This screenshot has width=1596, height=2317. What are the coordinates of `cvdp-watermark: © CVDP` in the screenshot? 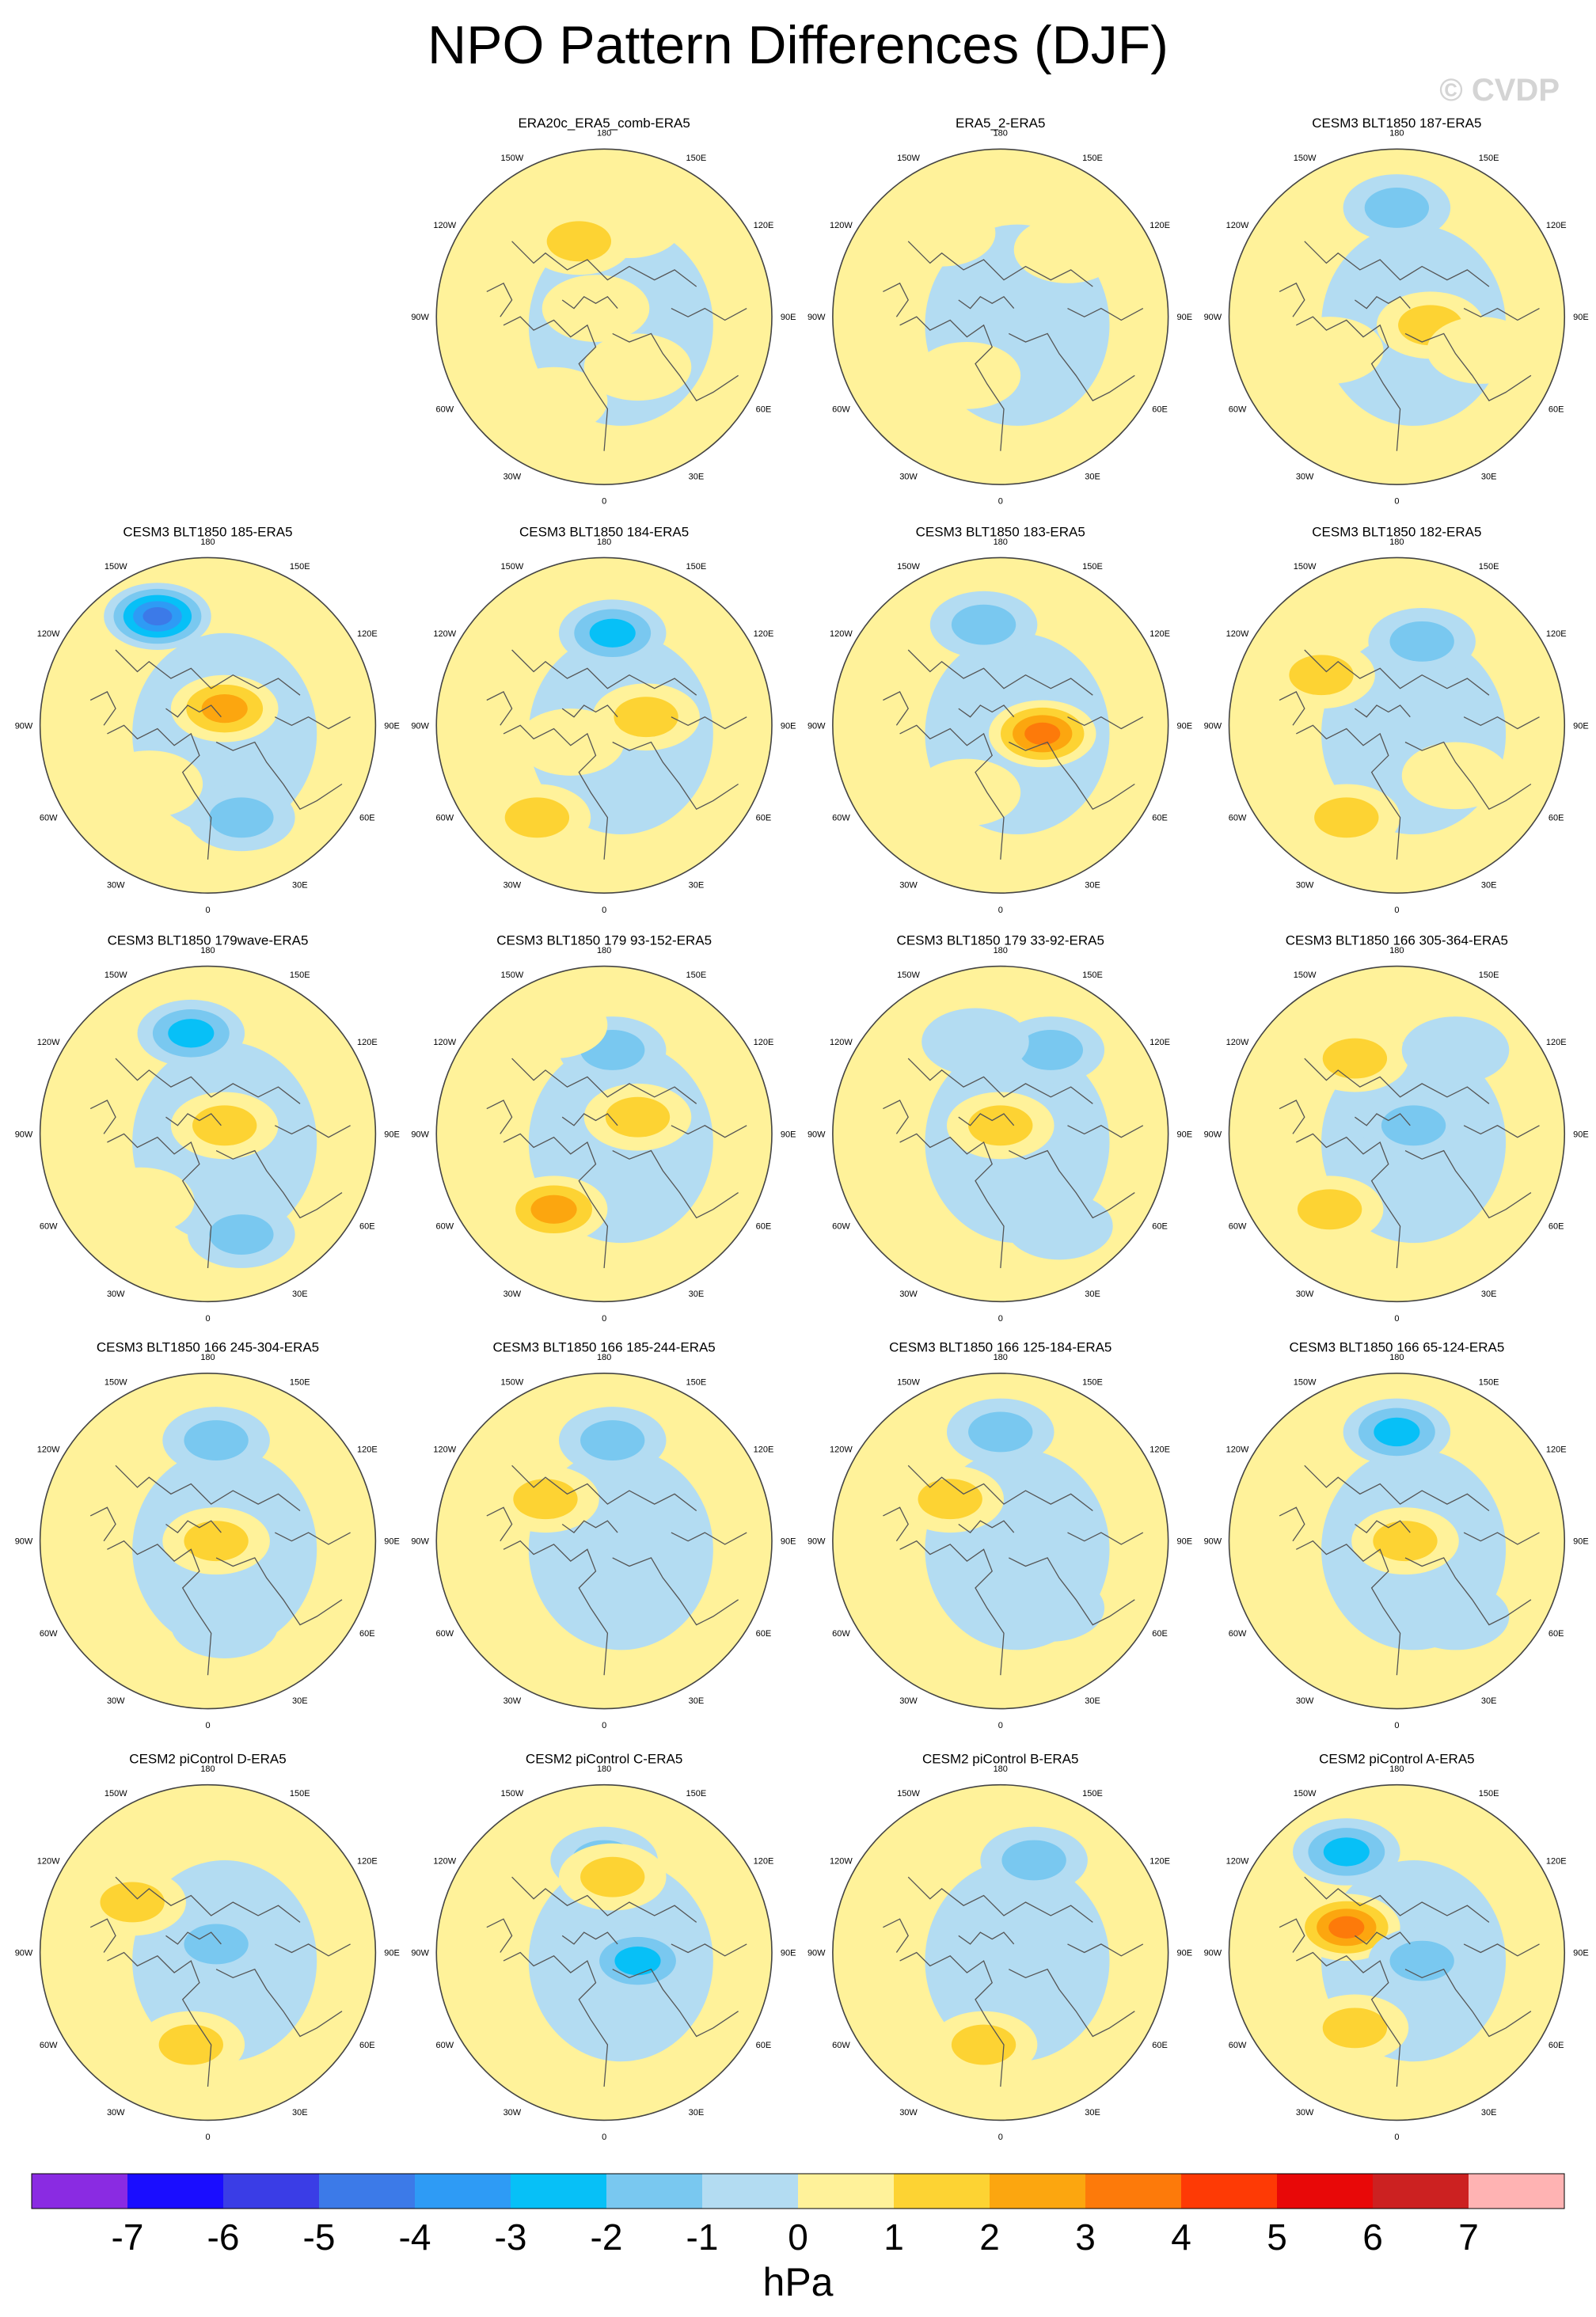 It's located at (1499, 90).